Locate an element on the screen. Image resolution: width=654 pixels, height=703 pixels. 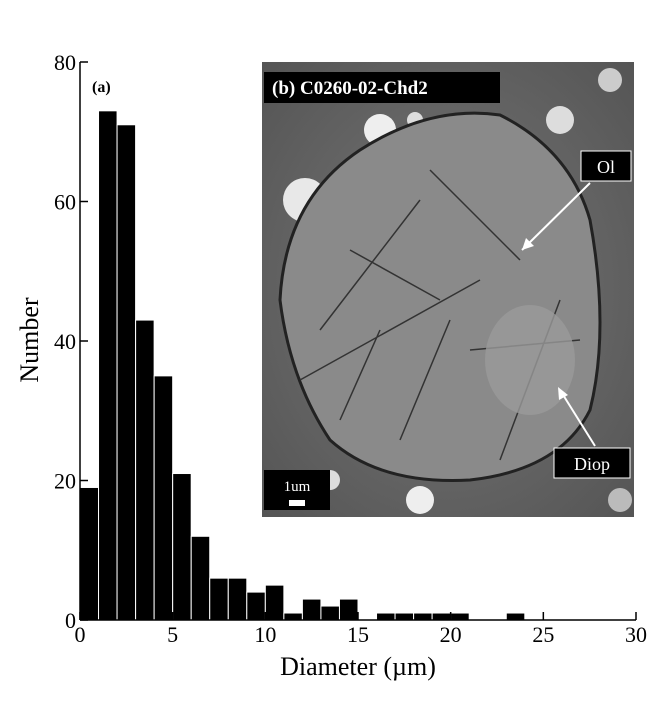
x-tick-label: 0 is located at coordinates (80, 634).